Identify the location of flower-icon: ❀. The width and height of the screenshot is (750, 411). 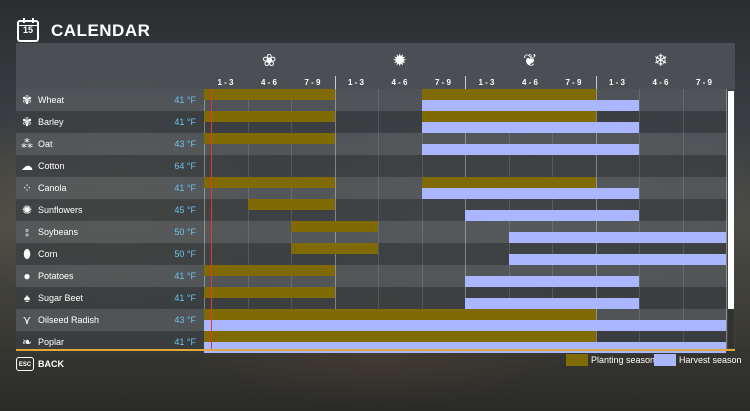
(269, 61).